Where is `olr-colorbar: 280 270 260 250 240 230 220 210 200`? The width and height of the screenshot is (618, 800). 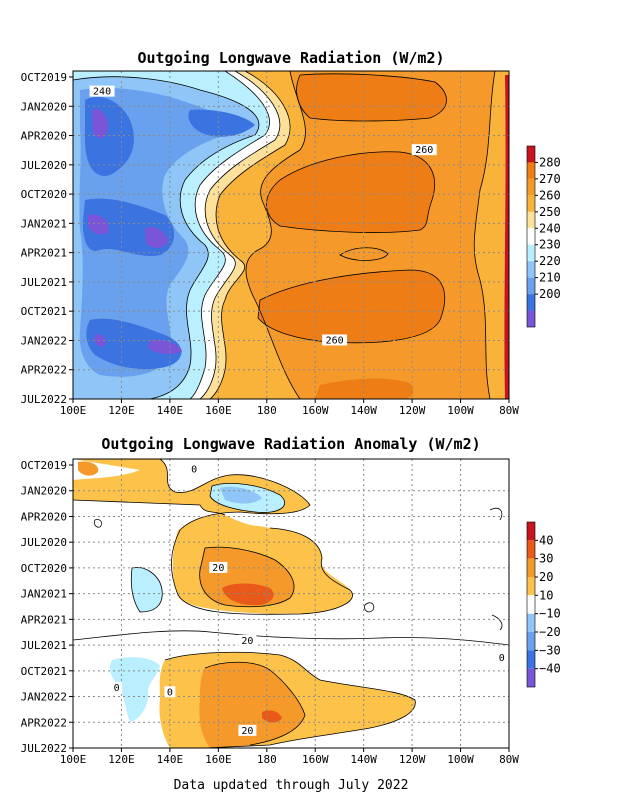 olr-colorbar: 280 270 260 250 240 230 220 210 200 is located at coordinates (543, 236).